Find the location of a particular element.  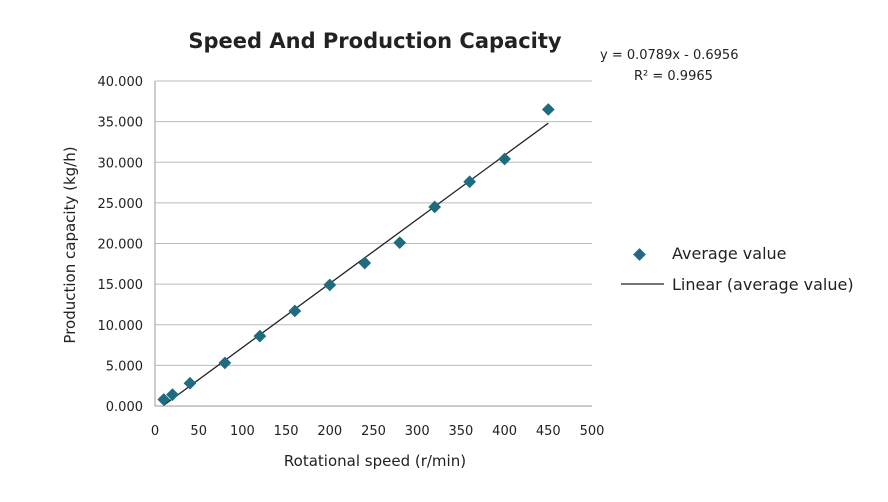

x-tick-label: 150 is located at coordinates (286, 431).